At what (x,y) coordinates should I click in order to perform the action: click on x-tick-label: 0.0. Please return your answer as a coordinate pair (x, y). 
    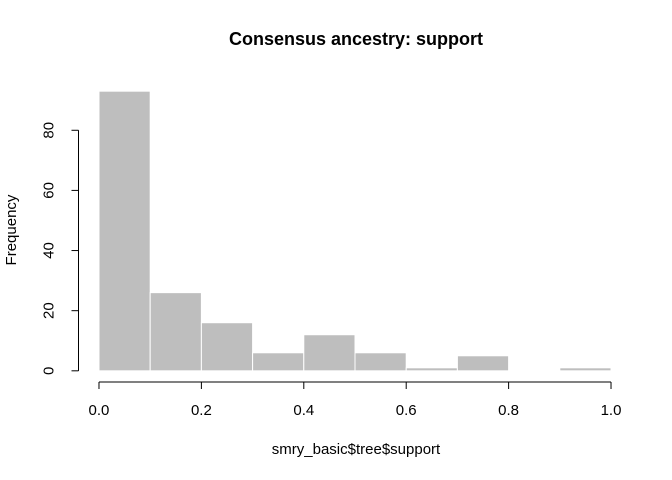
    Looking at the image, I should click on (99, 410).